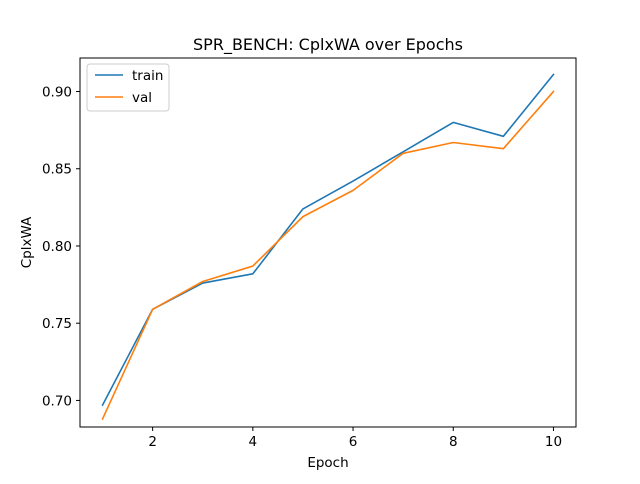  What do you see at coordinates (147, 76) in the screenshot?
I see `legend-label-train: train` at bounding box center [147, 76].